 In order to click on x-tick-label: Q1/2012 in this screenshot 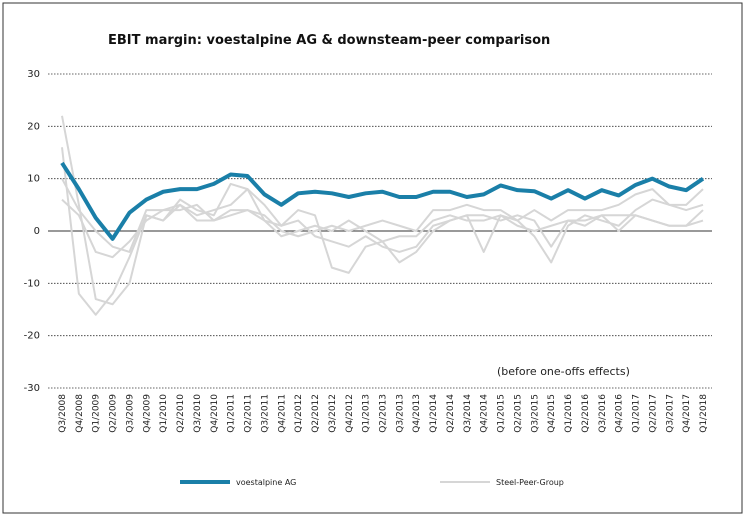, I will do `click(299, 413)`.